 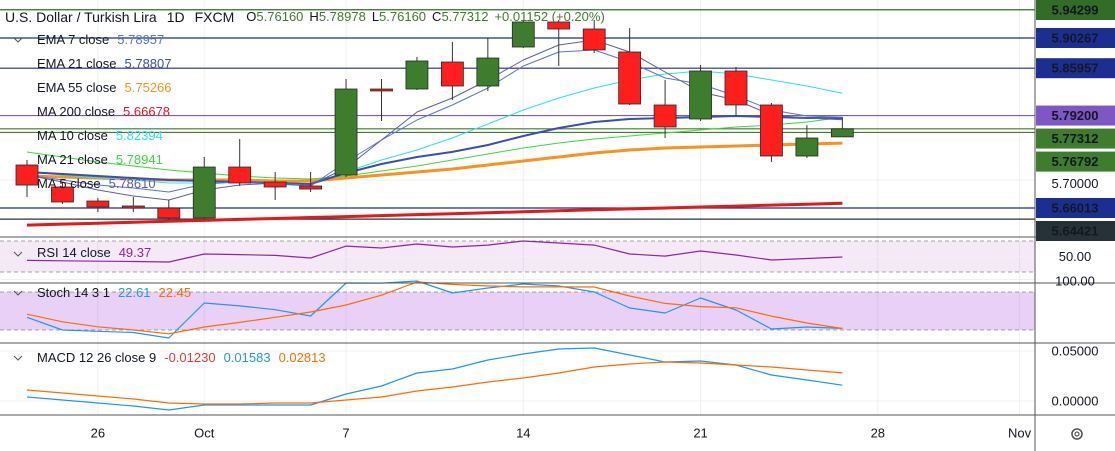 What do you see at coordinates (132, 183) in the screenshot?
I see `legend-value: 5.78610` at bounding box center [132, 183].